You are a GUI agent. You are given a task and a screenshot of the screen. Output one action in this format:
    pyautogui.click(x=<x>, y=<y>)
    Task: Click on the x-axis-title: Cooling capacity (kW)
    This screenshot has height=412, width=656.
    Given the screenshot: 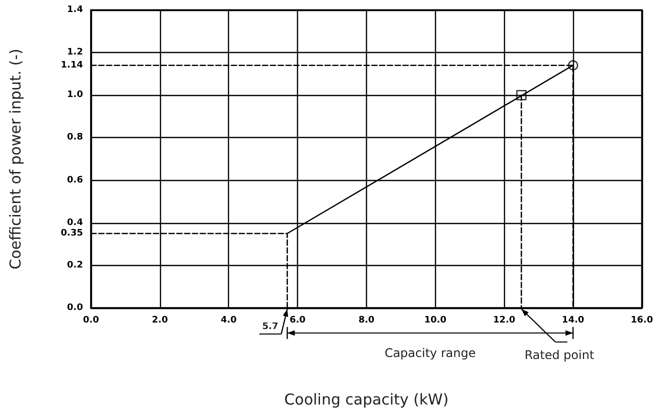 What is the action you would take?
    pyautogui.click(x=366, y=399)
    